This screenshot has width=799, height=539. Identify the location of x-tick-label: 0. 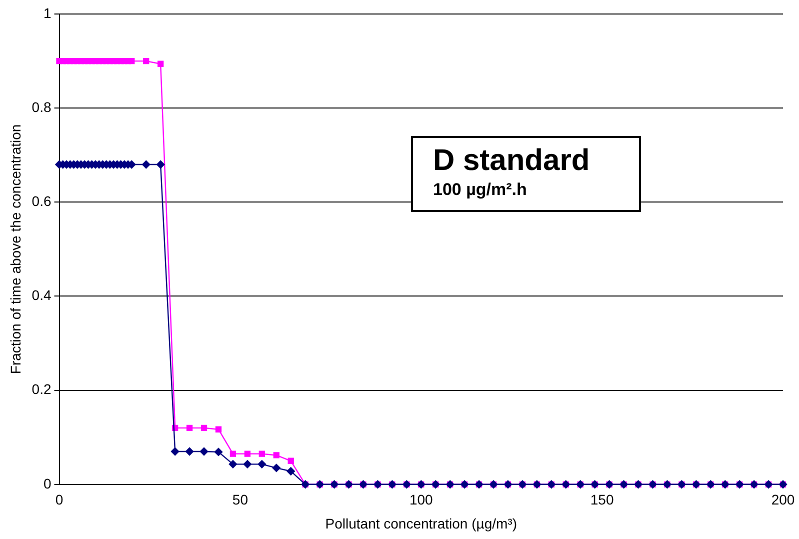
(59, 500).